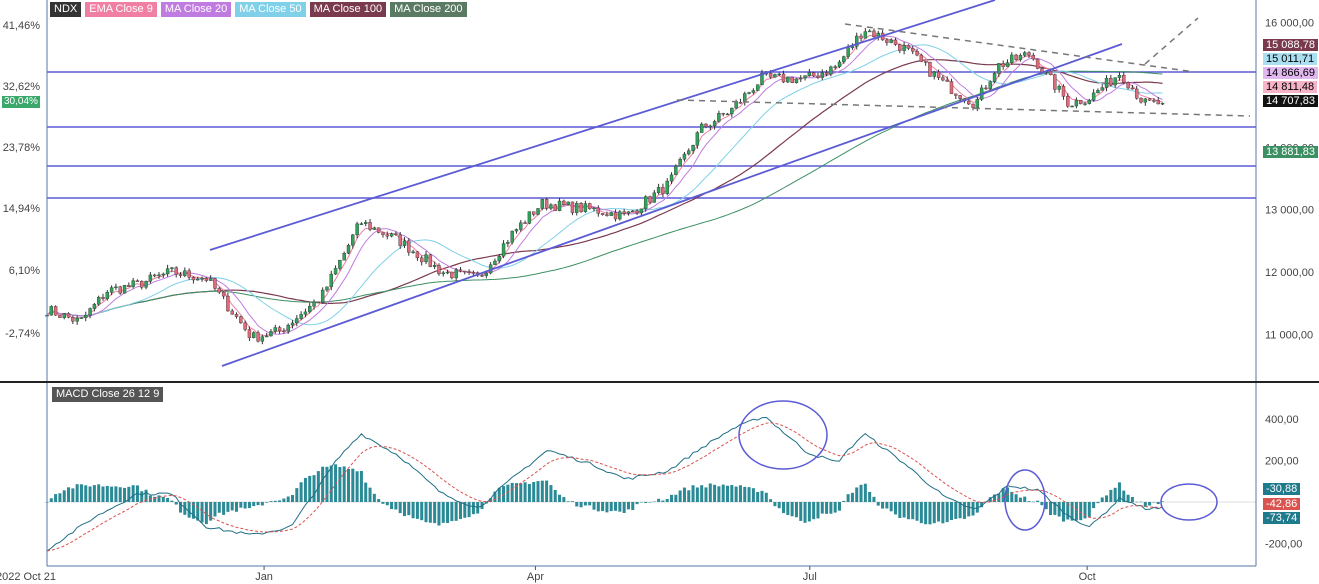  I want to click on macd-highlight-ellipse, so click(1189, 502).